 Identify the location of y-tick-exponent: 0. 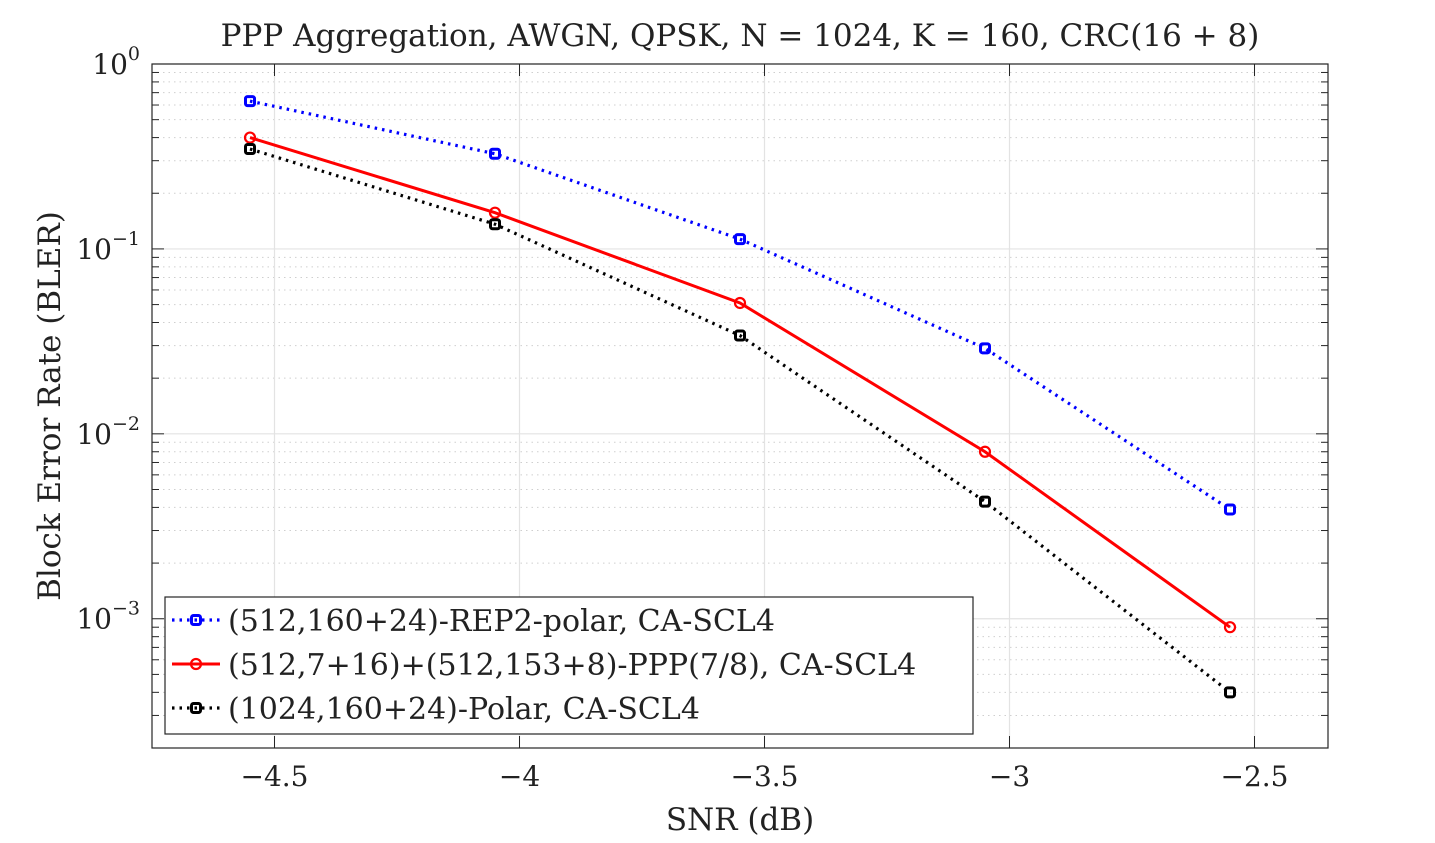
(134, 54).